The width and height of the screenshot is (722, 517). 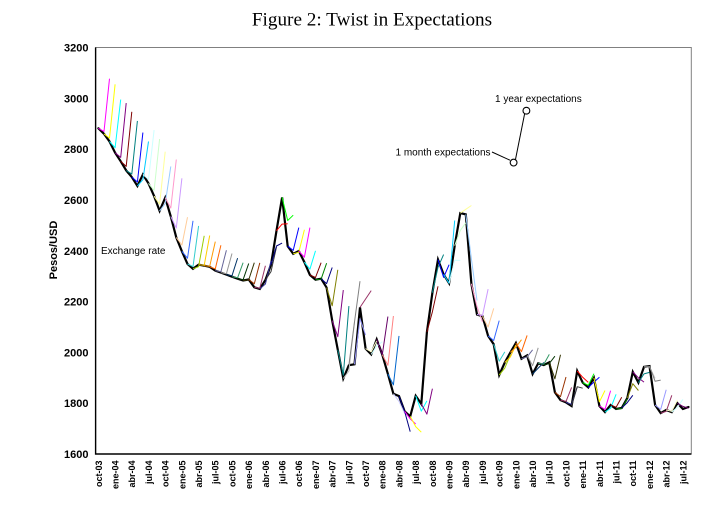 I want to click on svg-text: 1800, so click(x=76, y=404).